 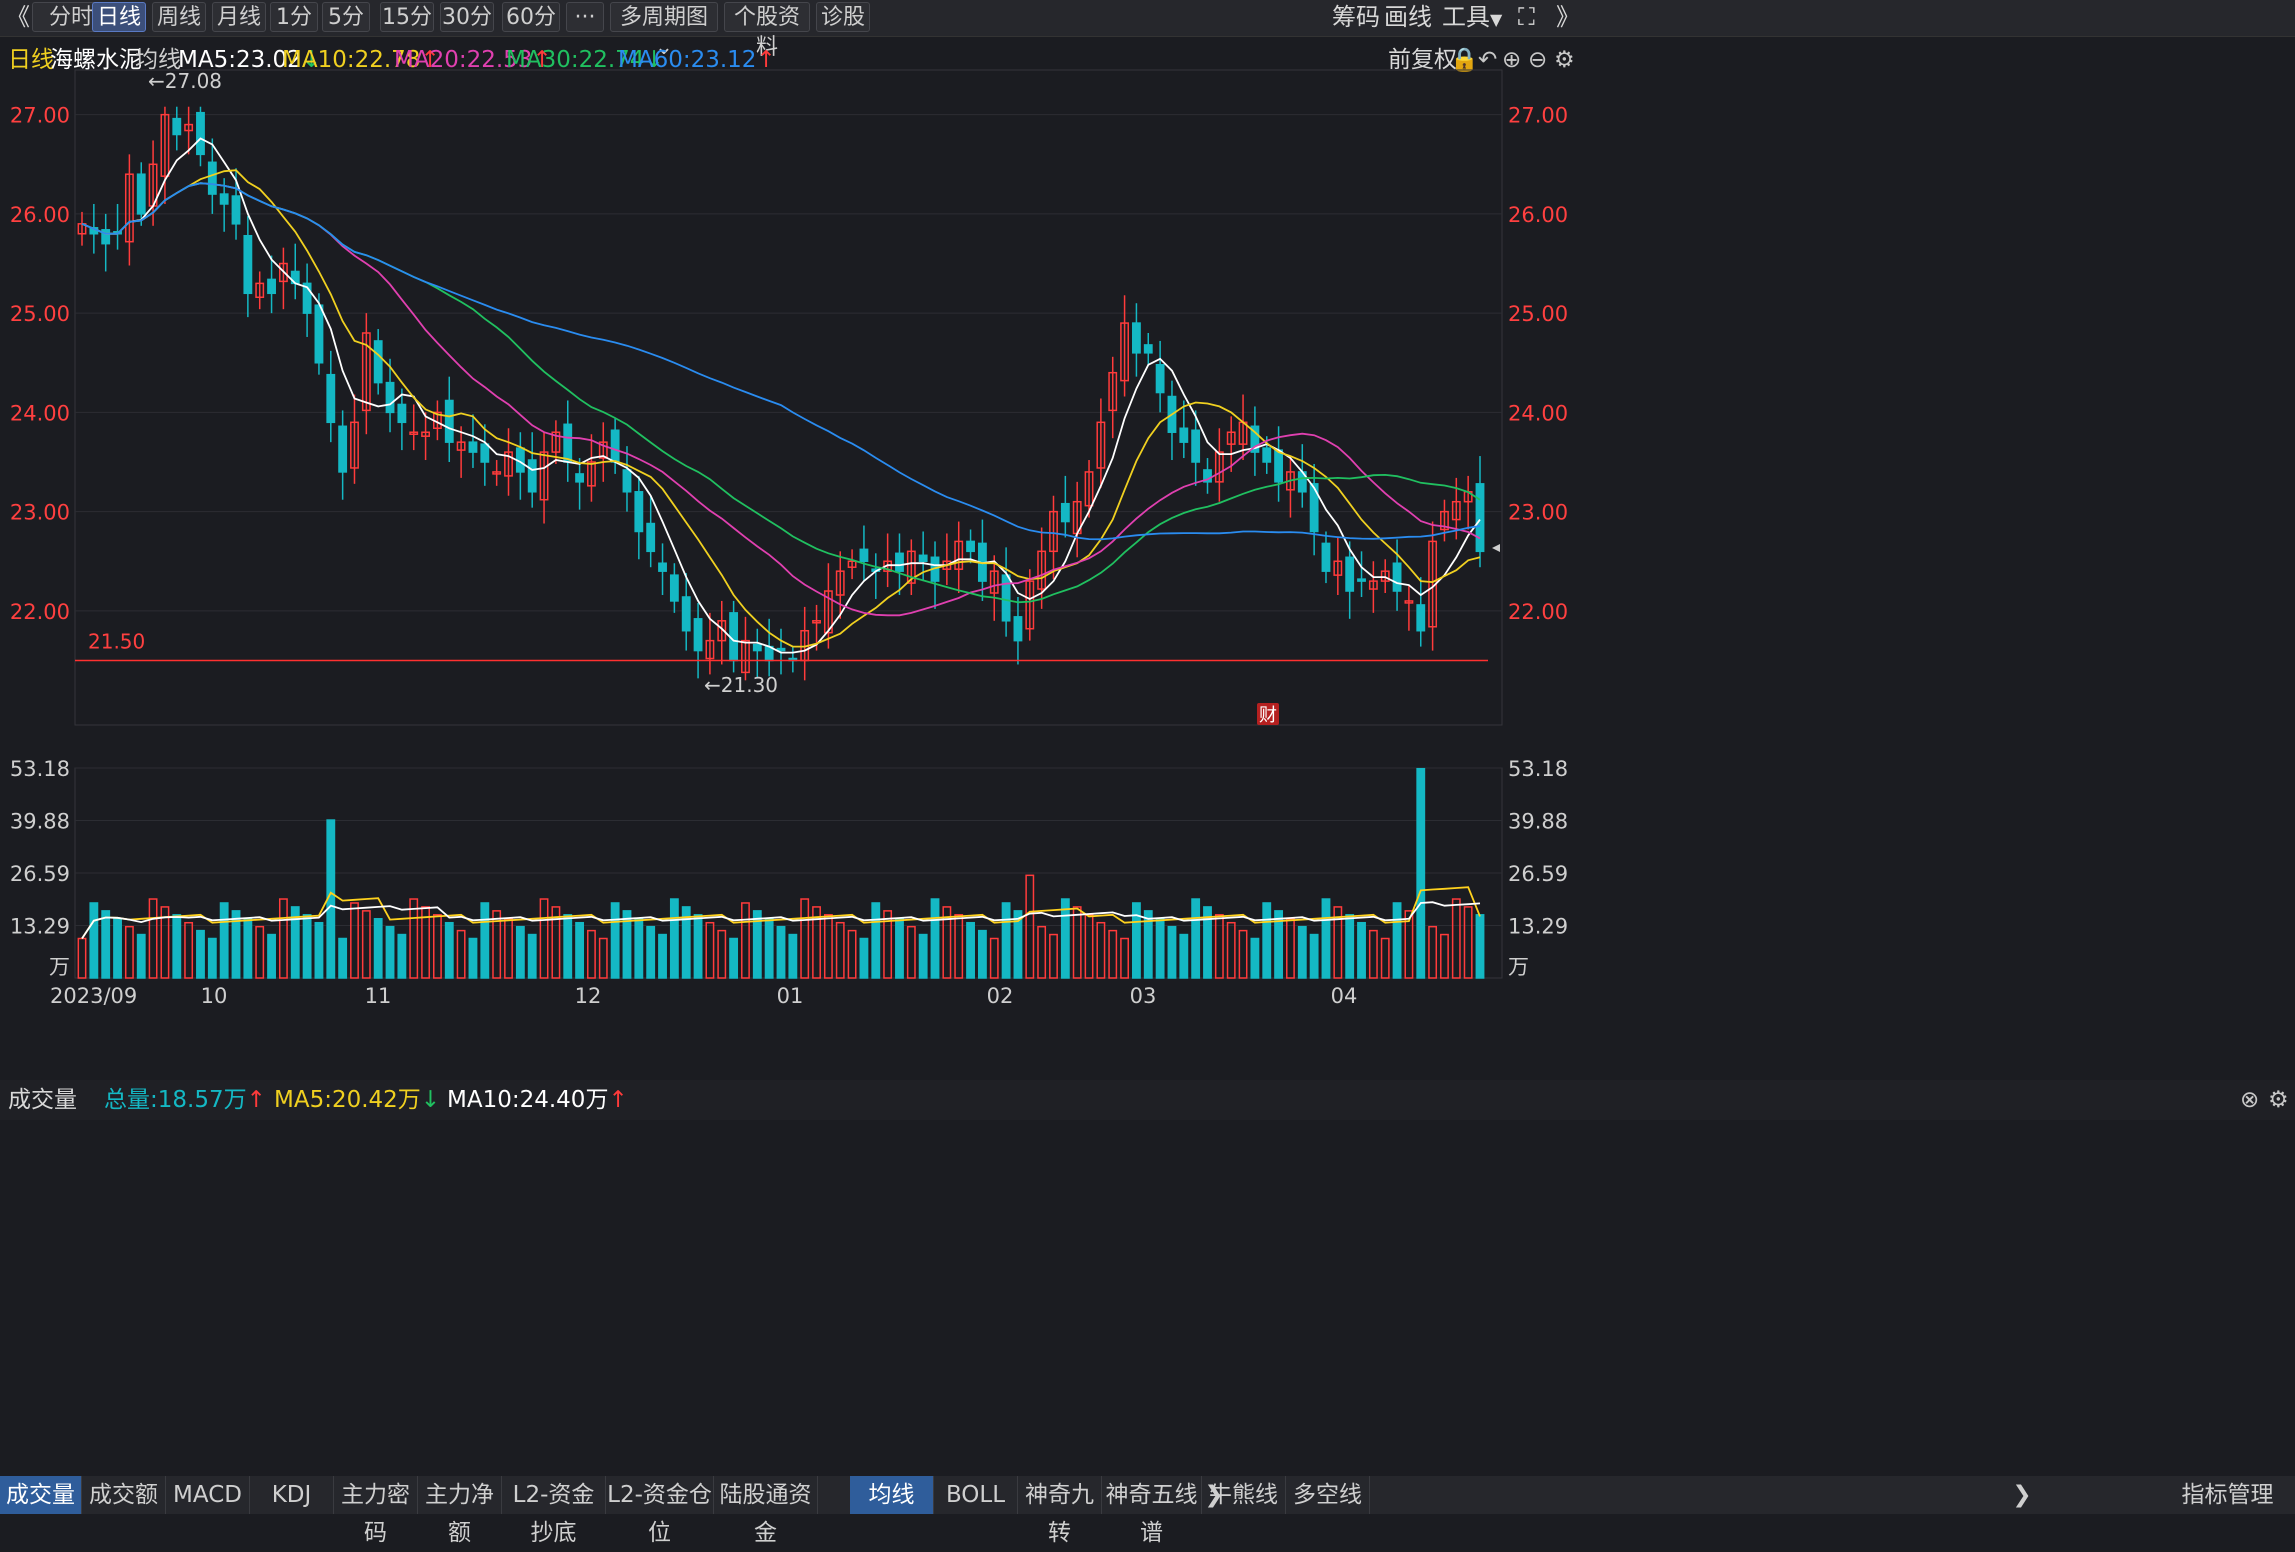 What do you see at coordinates (18, 17) in the screenshot?
I see `back-icon: 《` at bounding box center [18, 17].